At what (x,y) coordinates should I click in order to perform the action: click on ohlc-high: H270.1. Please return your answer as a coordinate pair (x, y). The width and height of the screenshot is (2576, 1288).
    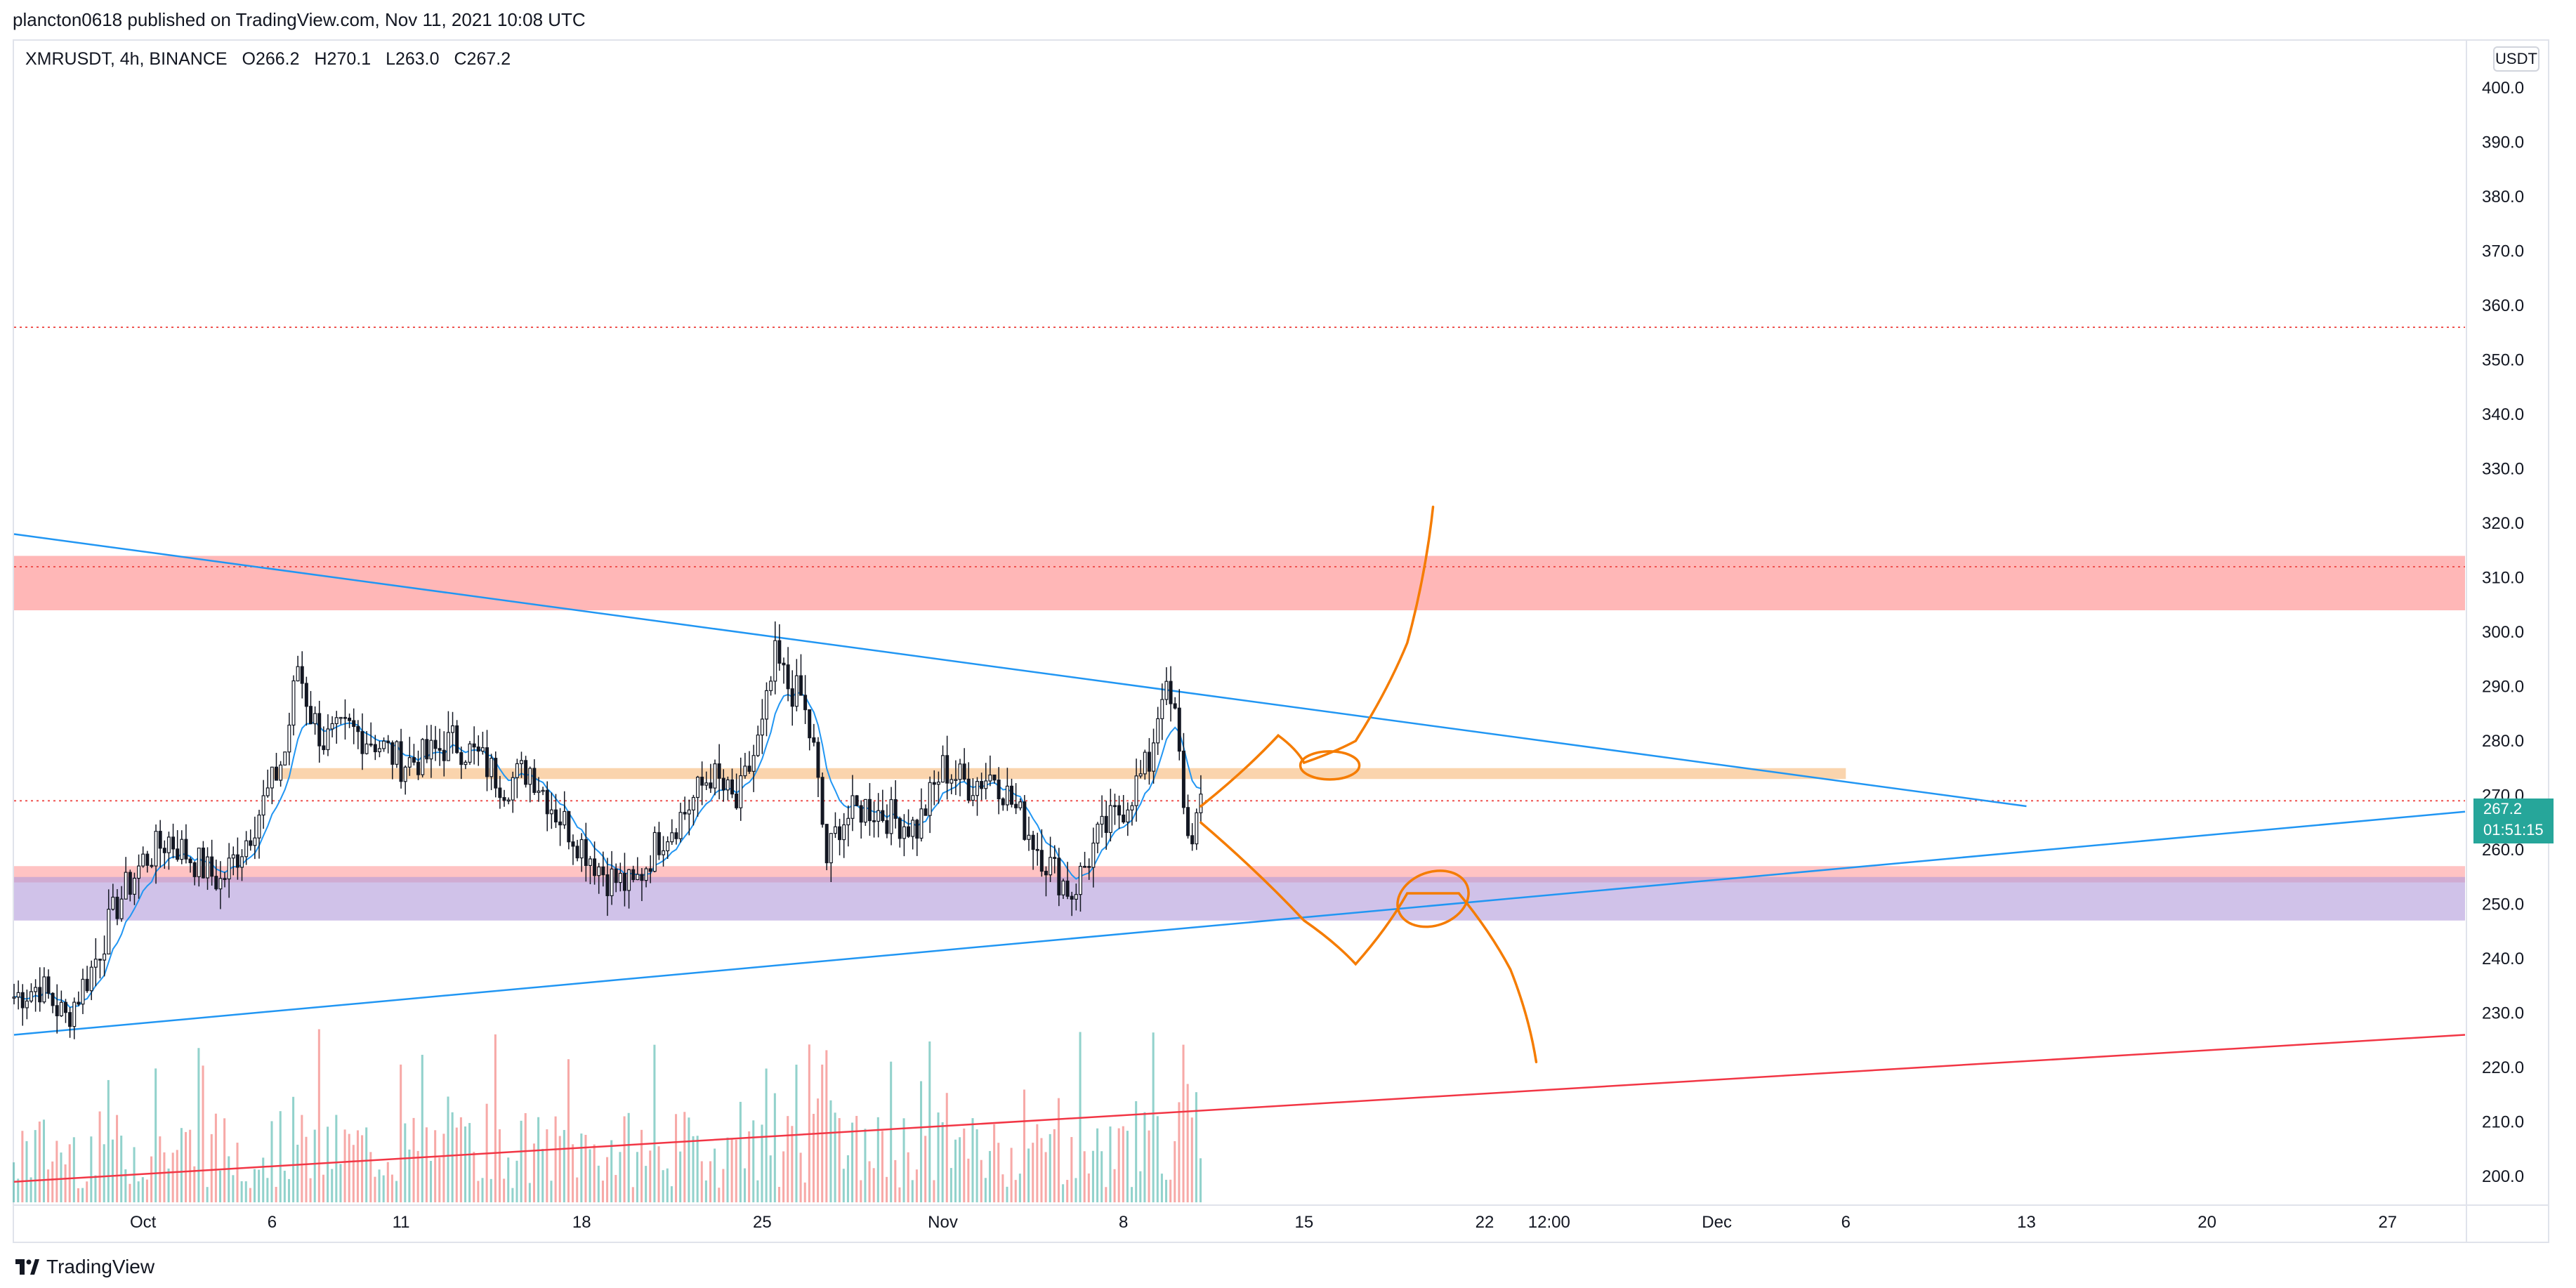
    Looking at the image, I should click on (343, 59).